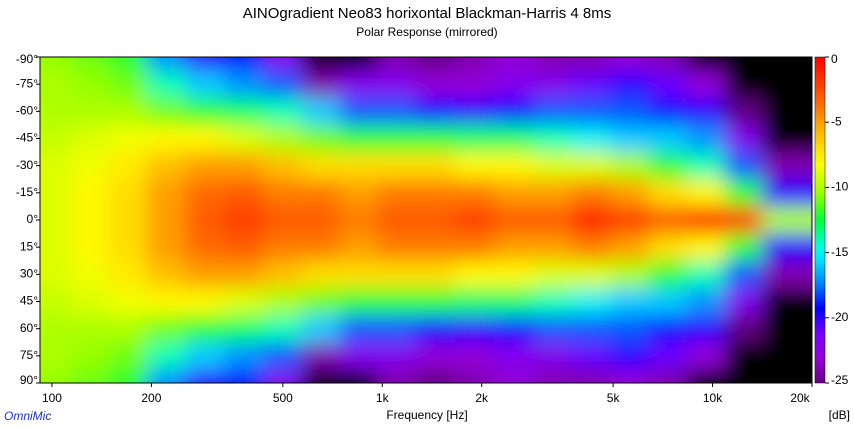  I want to click on x-tick-label: 5k, so click(614, 398).